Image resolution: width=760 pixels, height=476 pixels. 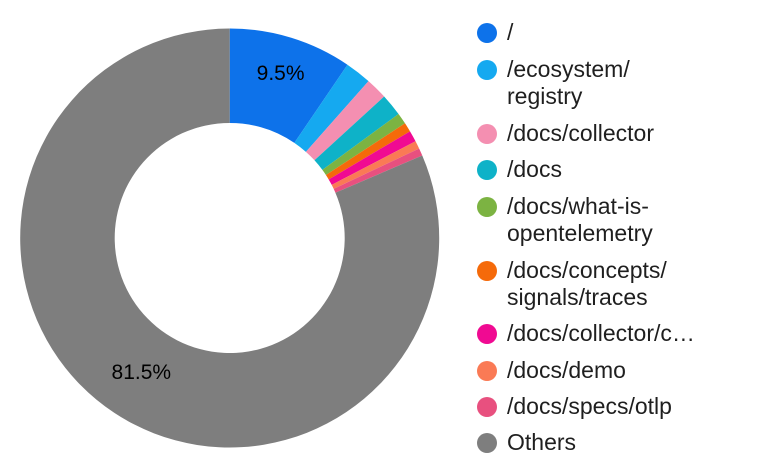 What do you see at coordinates (577, 297) in the screenshot?
I see `svg-text: signals/traces` at bounding box center [577, 297].